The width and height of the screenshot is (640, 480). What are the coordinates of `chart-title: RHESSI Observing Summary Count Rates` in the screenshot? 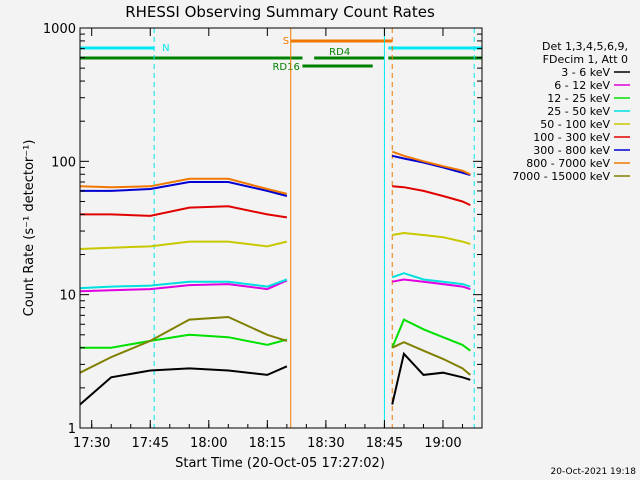 It's located at (280, 12).